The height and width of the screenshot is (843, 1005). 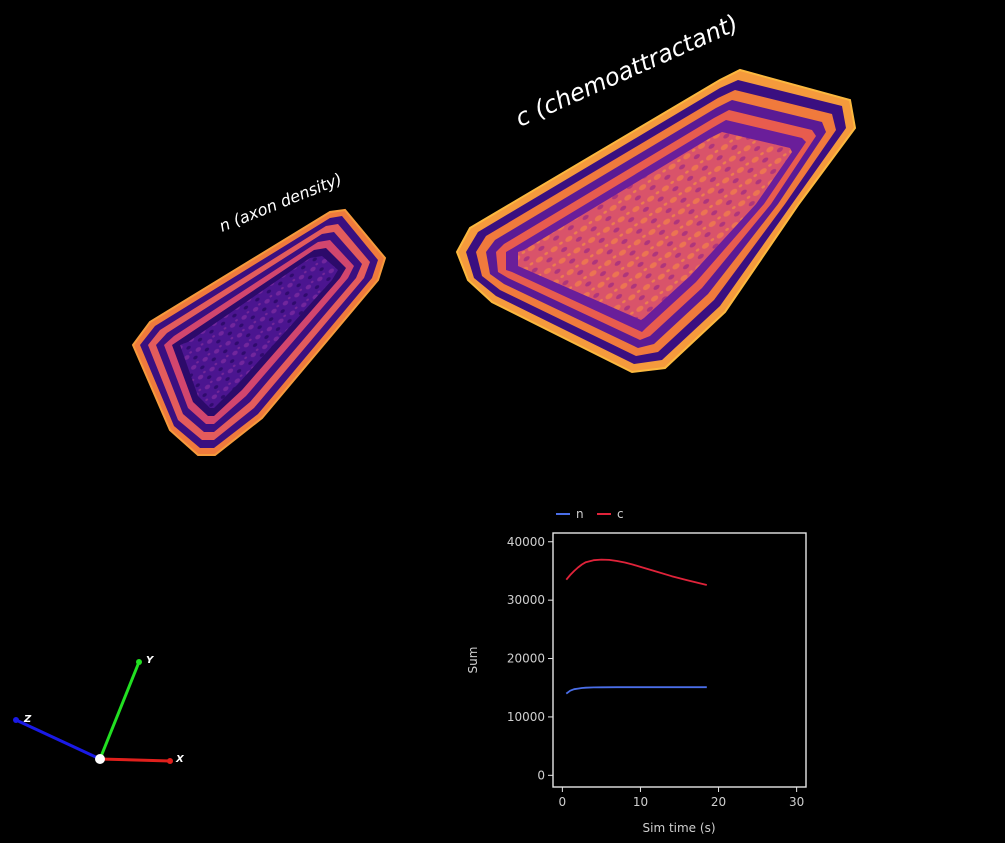 I want to click on chart-legend: n c, so click(x=590, y=514).